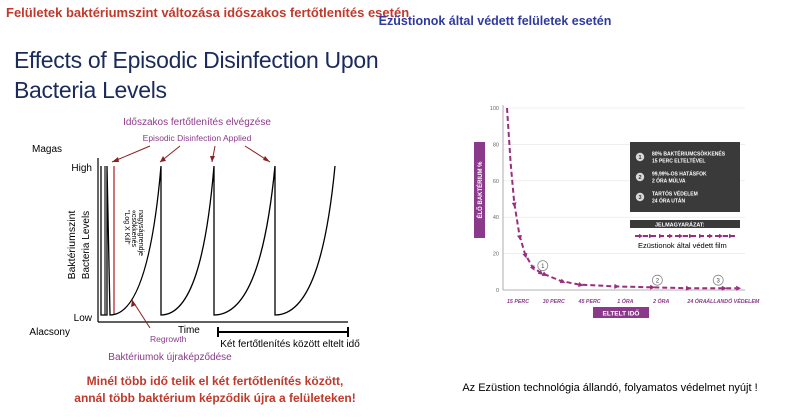  What do you see at coordinates (589, 302) in the screenshot?
I see `x-tick-label: 45 PERC` at bounding box center [589, 302].